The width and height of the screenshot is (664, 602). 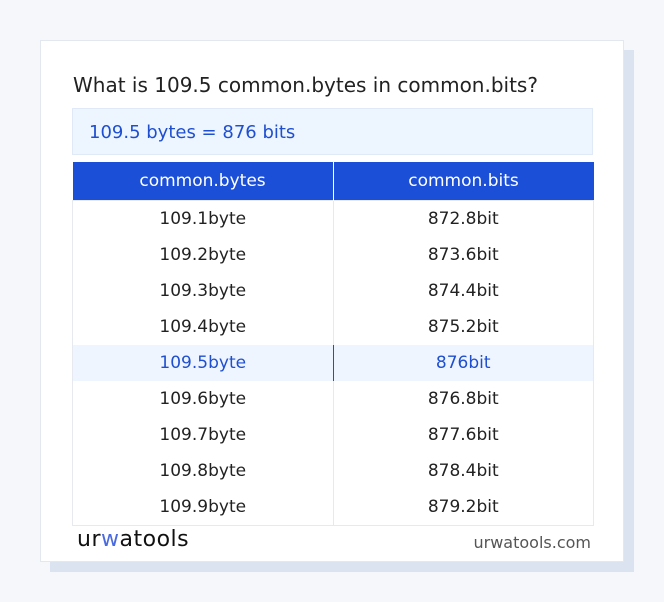 I want to click on table-row: 109.9byte 879.2bit, so click(x=333, y=507).